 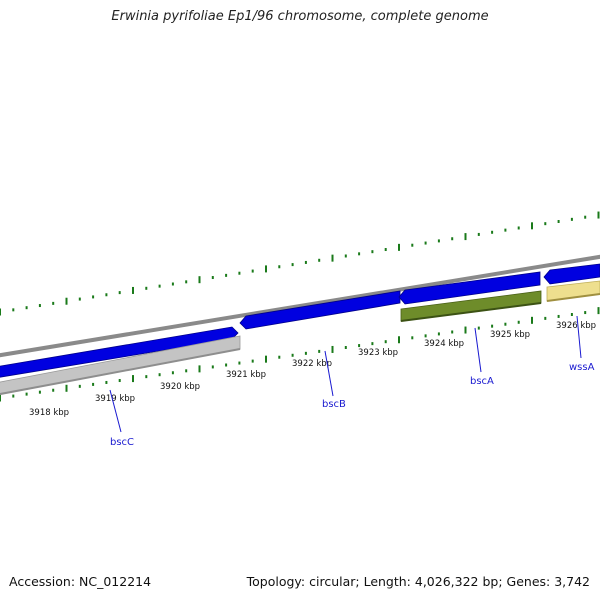 I want to click on feature-yellow, so click(x=573, y=291).